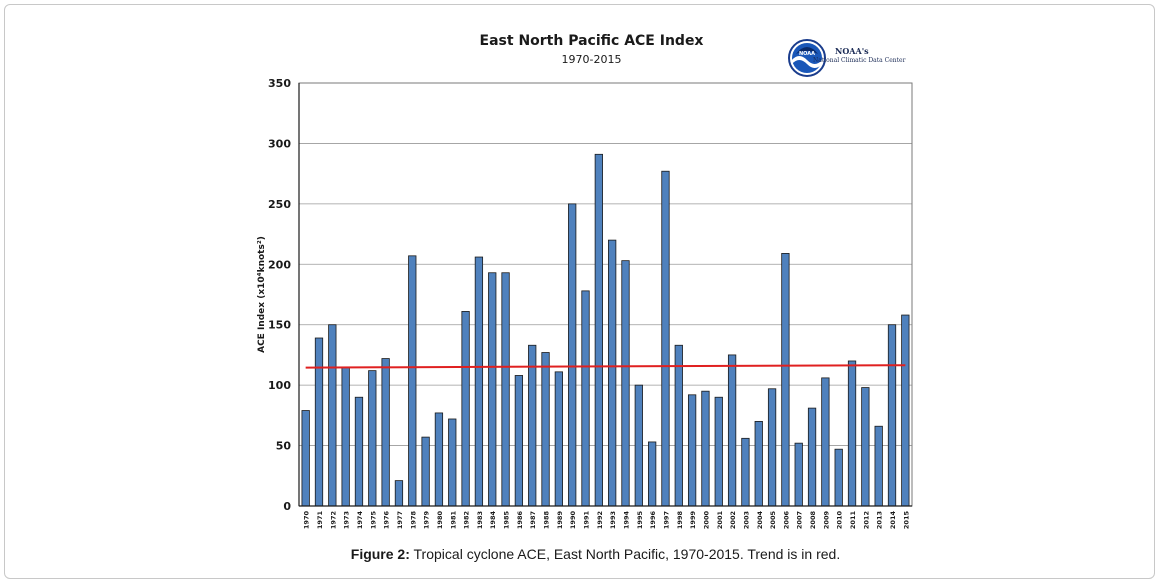  What do you see at coordinates (852, 51) in the screenshot?
I see `logo-line1: NOAA's` at bounding box center [852, 51].